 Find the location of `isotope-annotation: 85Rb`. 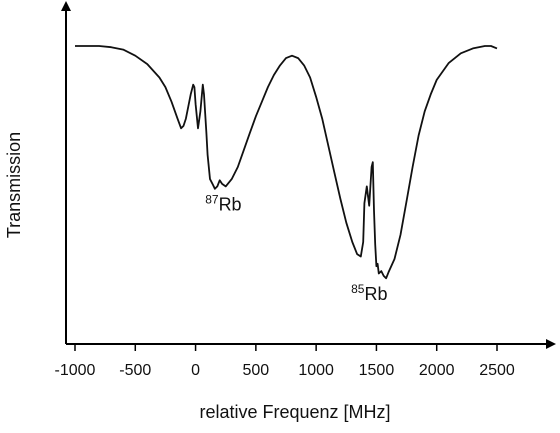

isotope-annotation: 85Rb is located at coordinates (369, 293).